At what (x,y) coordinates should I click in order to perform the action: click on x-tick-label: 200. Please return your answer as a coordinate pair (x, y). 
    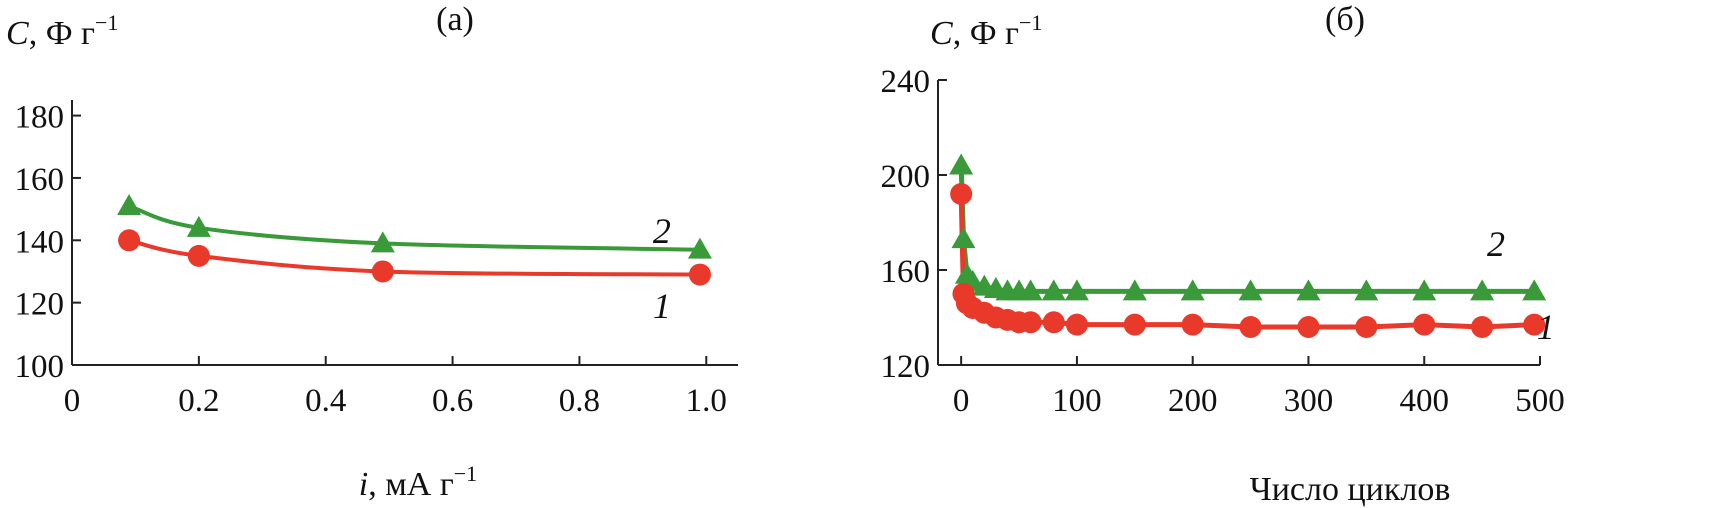
    Looking at the image, I should click on (1193, 401).